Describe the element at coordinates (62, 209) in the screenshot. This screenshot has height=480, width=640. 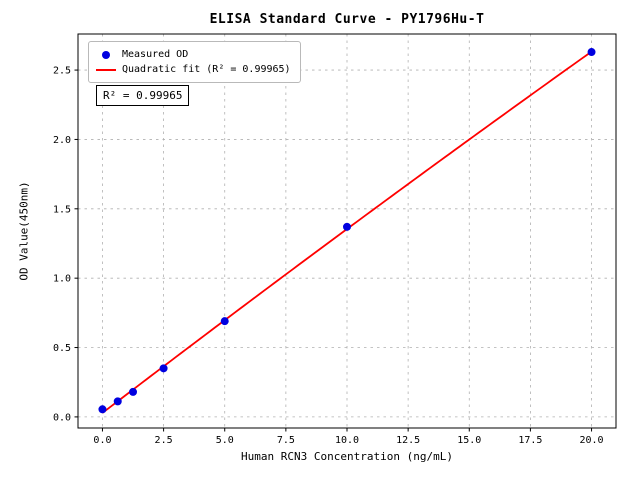
I see `y-tick-label: 1.5` at that location.